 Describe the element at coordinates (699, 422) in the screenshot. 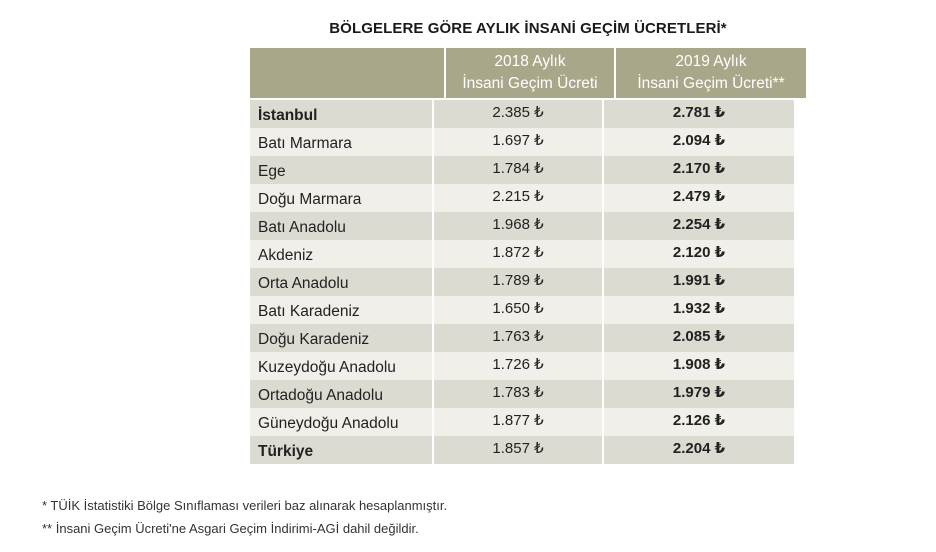

I see `value-2019-cell: 2.126 ₺` at that location.